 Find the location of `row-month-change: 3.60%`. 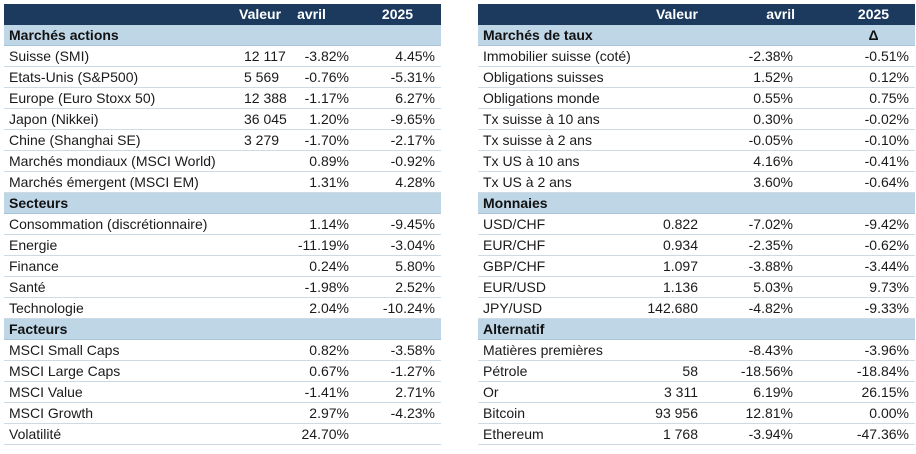

row-month-change: 3.60% is located at coordinates (765, 182).